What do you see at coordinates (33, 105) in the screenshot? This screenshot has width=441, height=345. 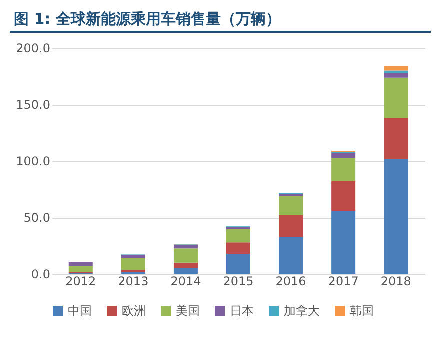 I see `y-tick-label: 150.0` at bounding box center [33, 105].